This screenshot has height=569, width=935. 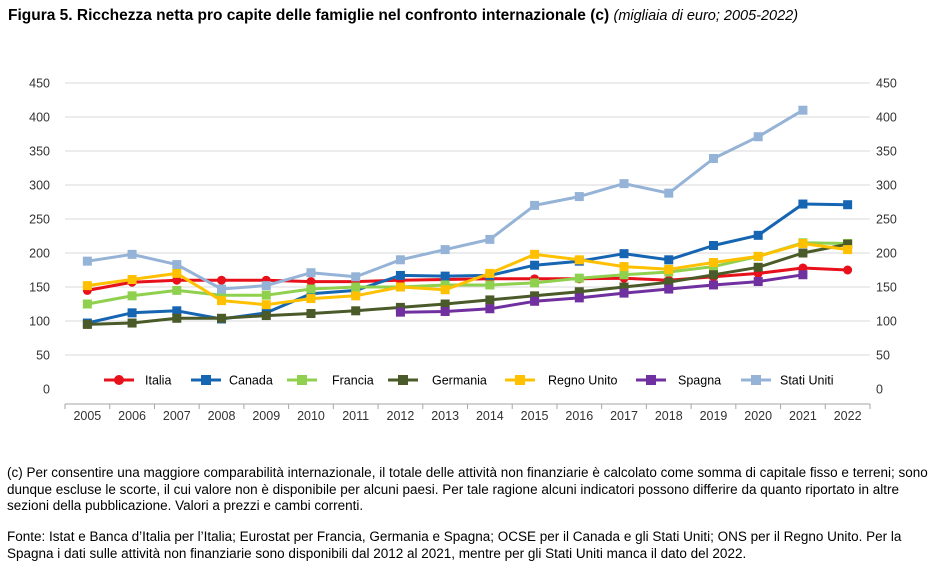 I want to click on series-regno-unito, so click(x=467, y=274).